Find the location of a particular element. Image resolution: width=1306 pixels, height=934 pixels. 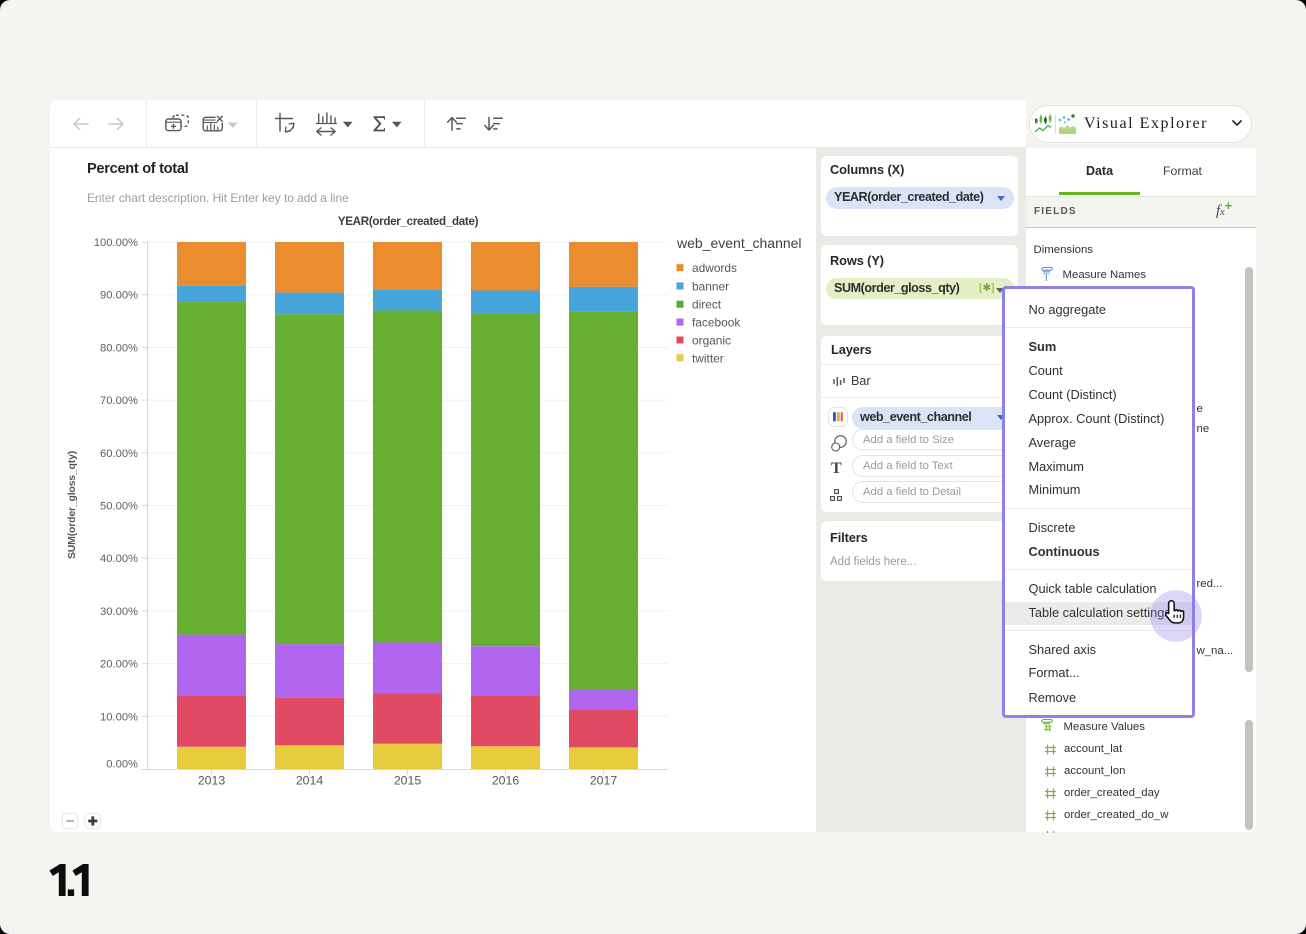

svg-text: 90.00% is located at coordinates (119, 296).